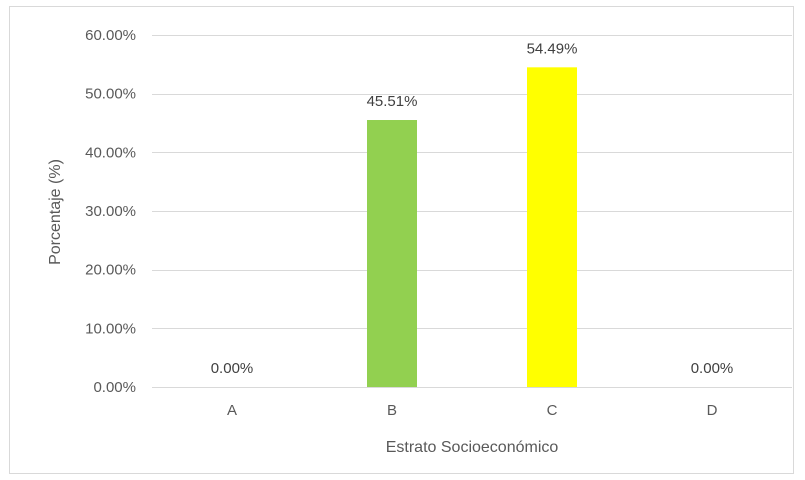  What do you see at coordinates (392, 101) in the screenshot?
I see `data-label: 45.51%` at bounding box center [392, 101].